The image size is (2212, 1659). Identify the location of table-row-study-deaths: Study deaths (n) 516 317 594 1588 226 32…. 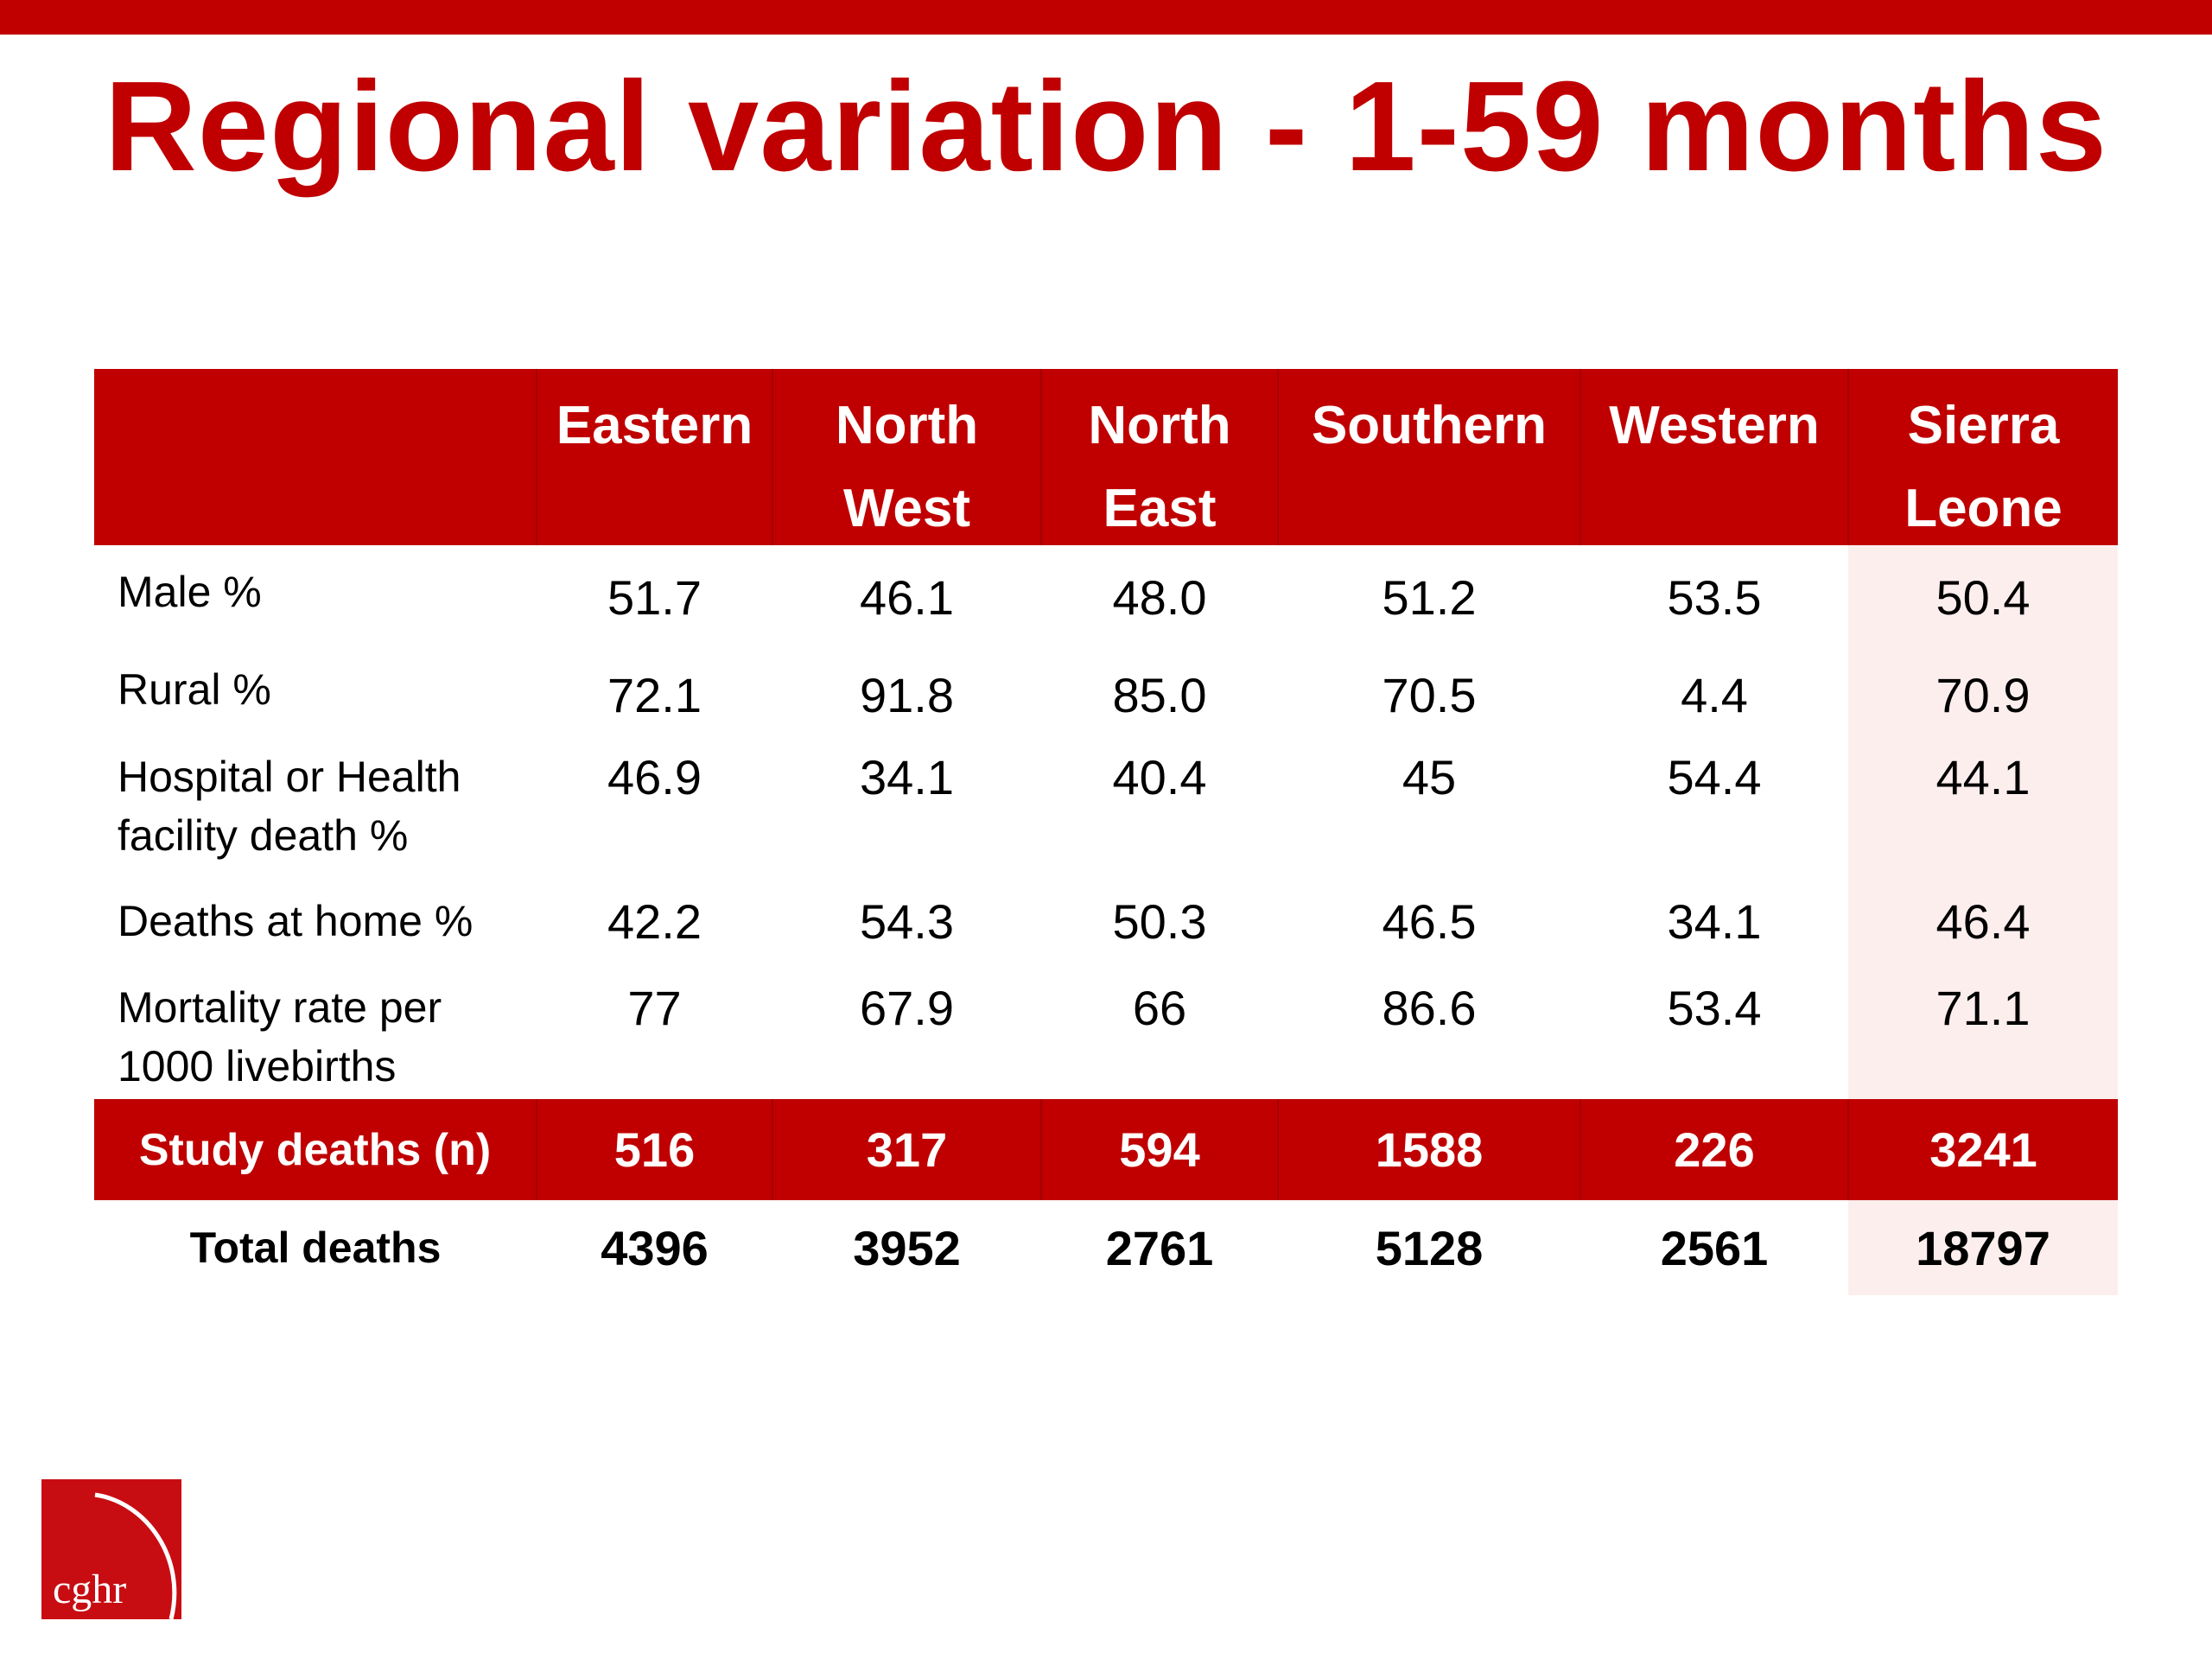
(1106, 1149).